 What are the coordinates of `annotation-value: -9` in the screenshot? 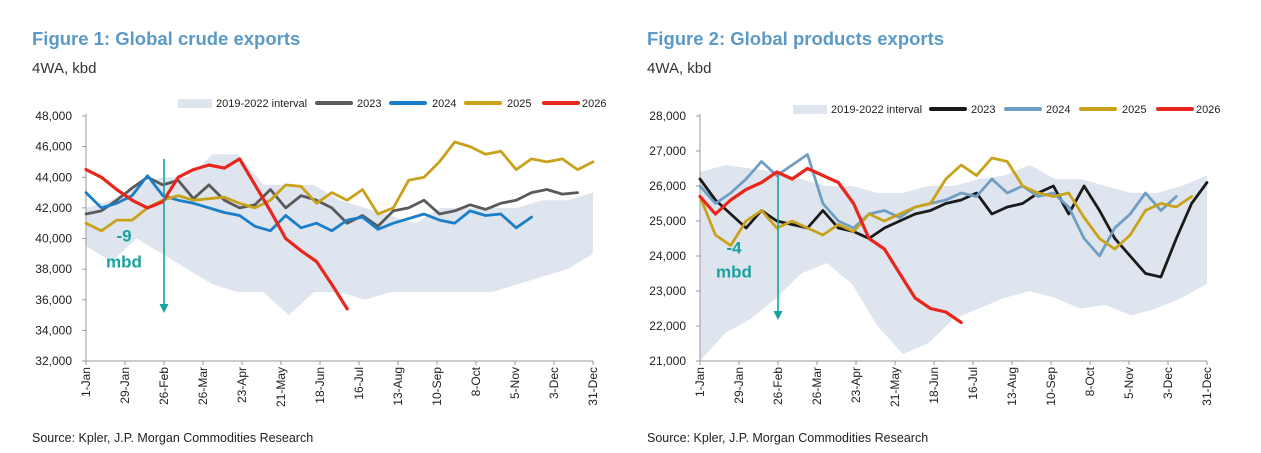 It's located at (123, 235).